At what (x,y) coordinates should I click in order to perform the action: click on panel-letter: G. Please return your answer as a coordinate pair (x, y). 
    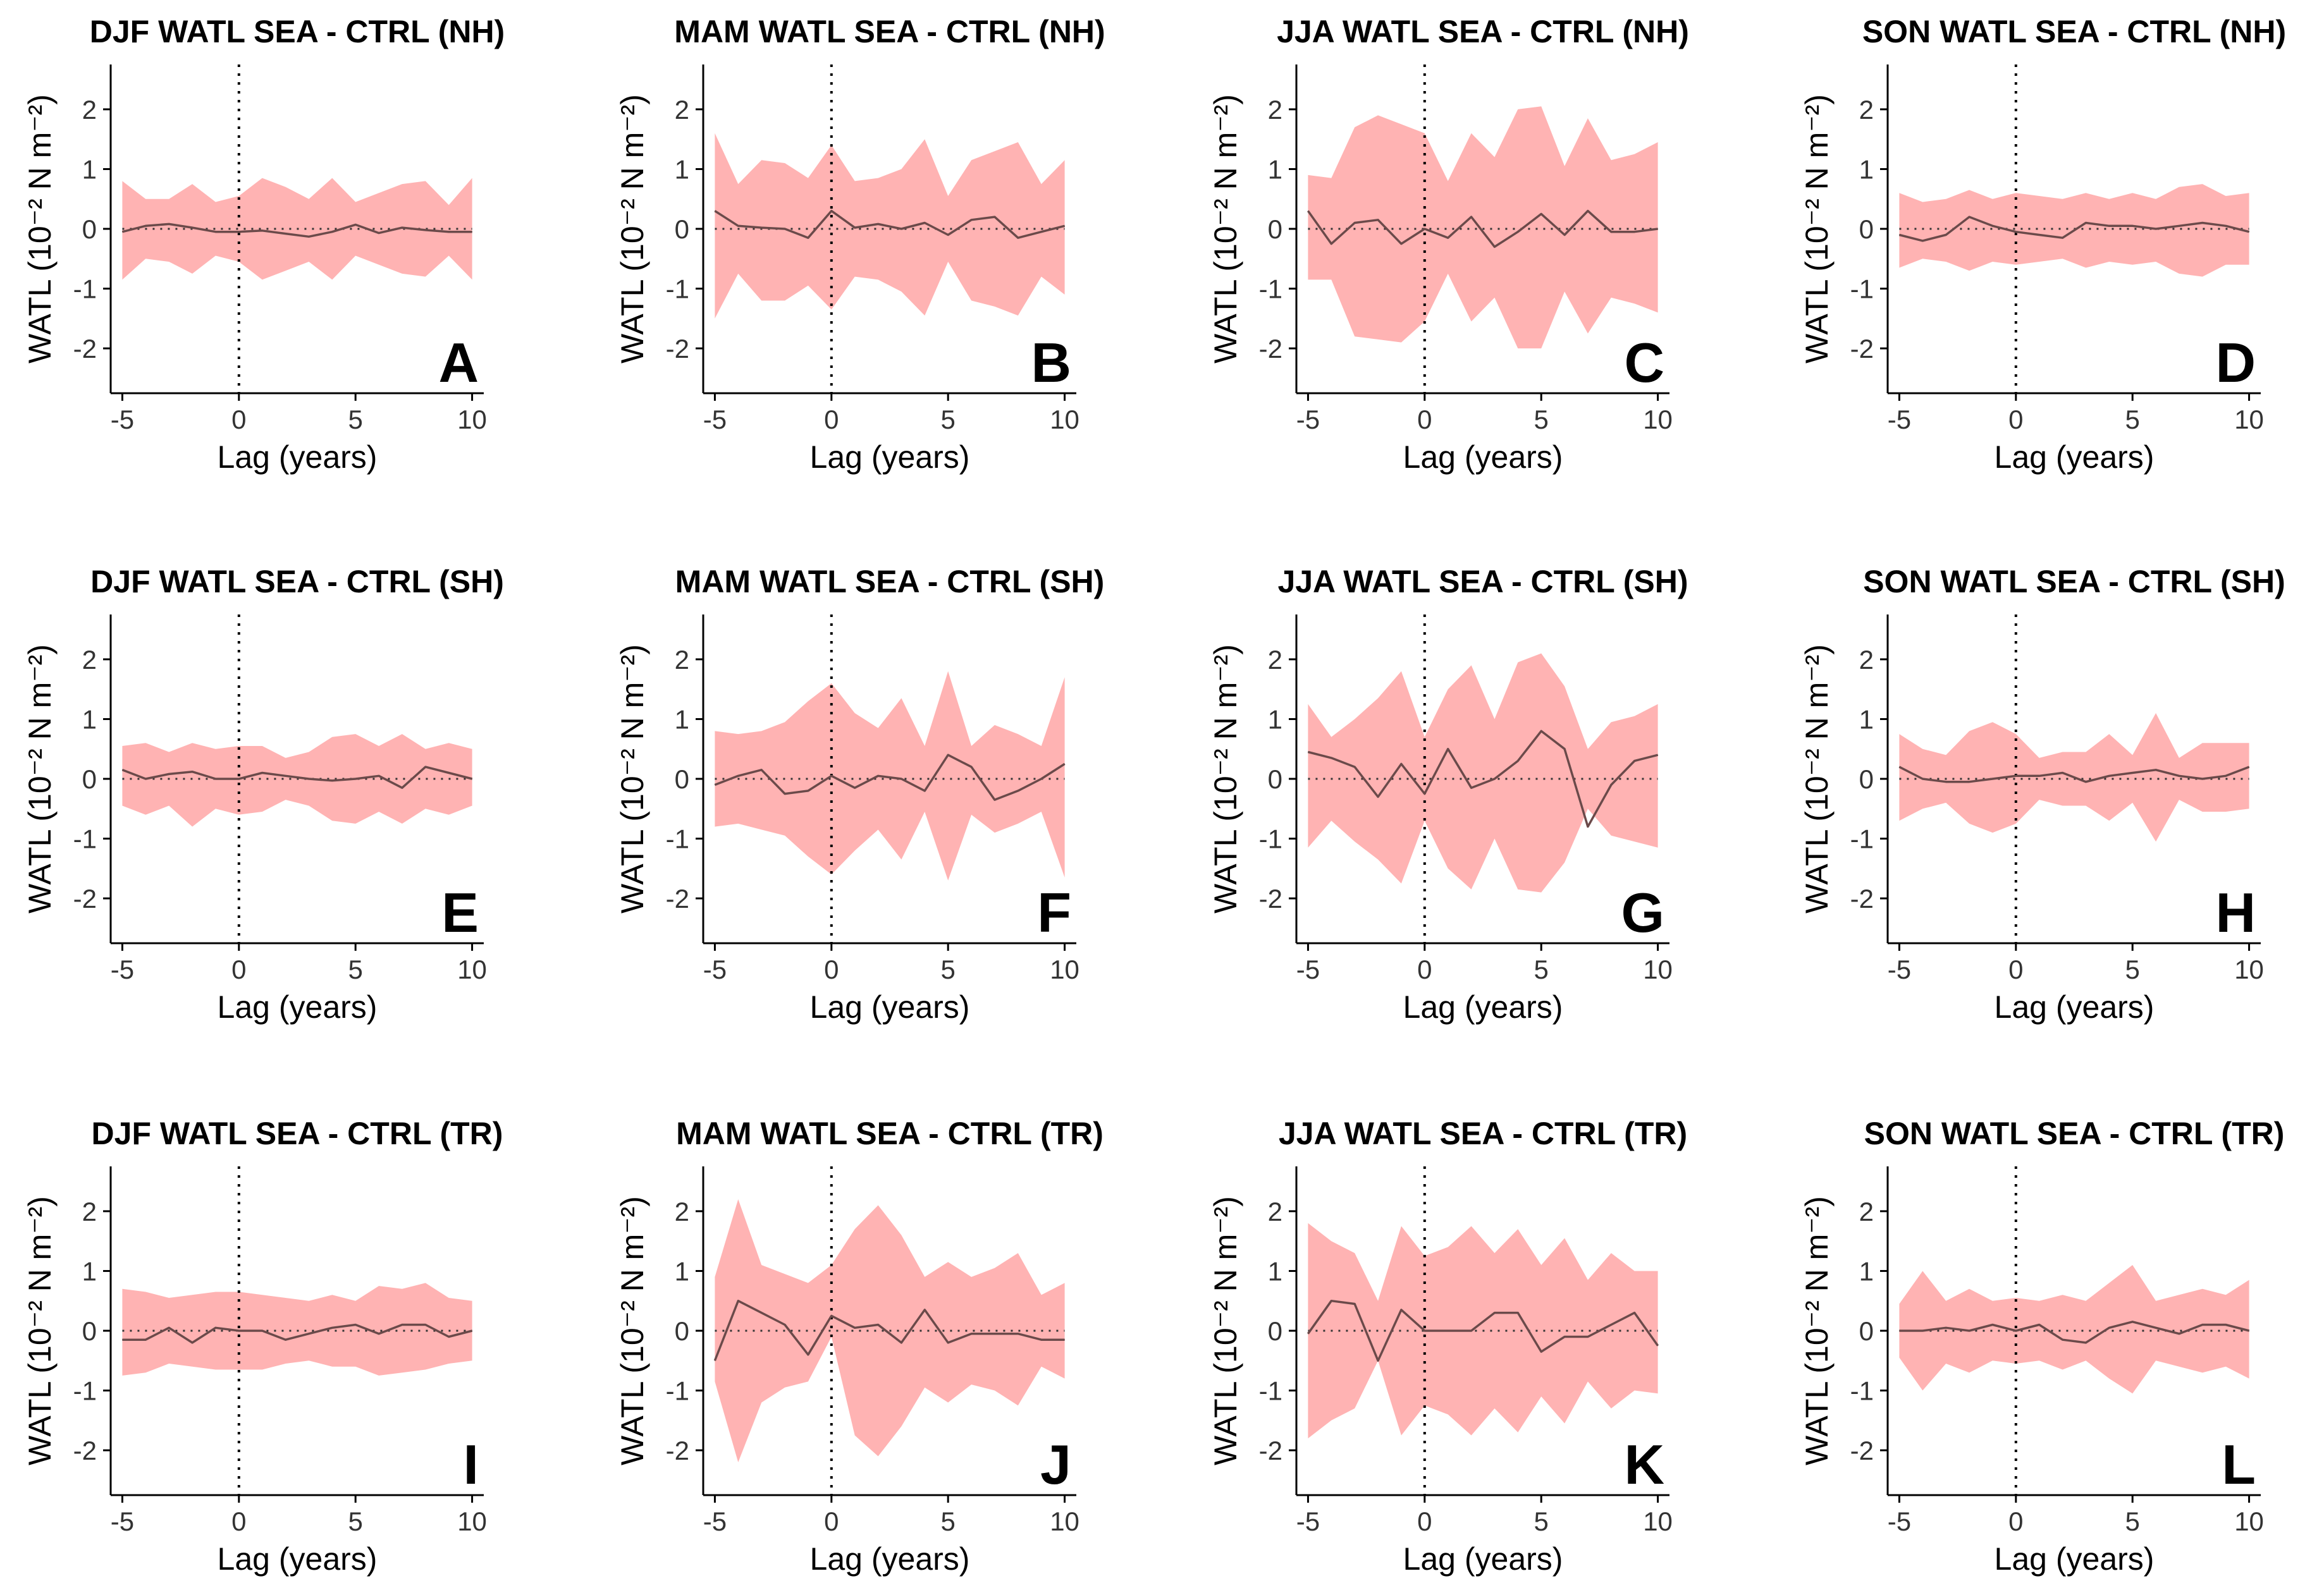
    Looking at the image, I should click on (1642, 913).